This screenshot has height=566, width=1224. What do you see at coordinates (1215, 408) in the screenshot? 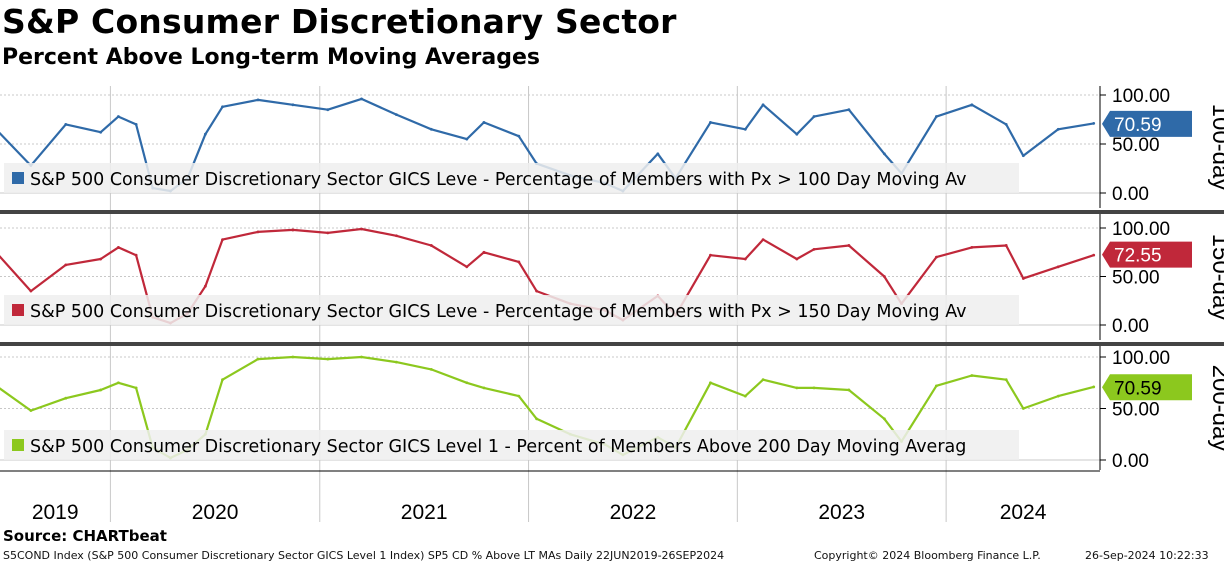
I see `panel-label: 200-day` at bounding box center [1215, 408].